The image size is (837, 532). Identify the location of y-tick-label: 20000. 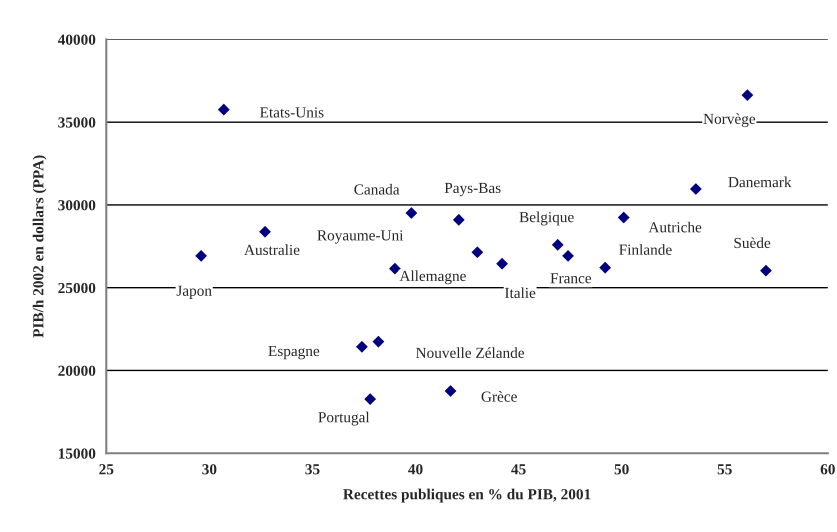
(77, 371).